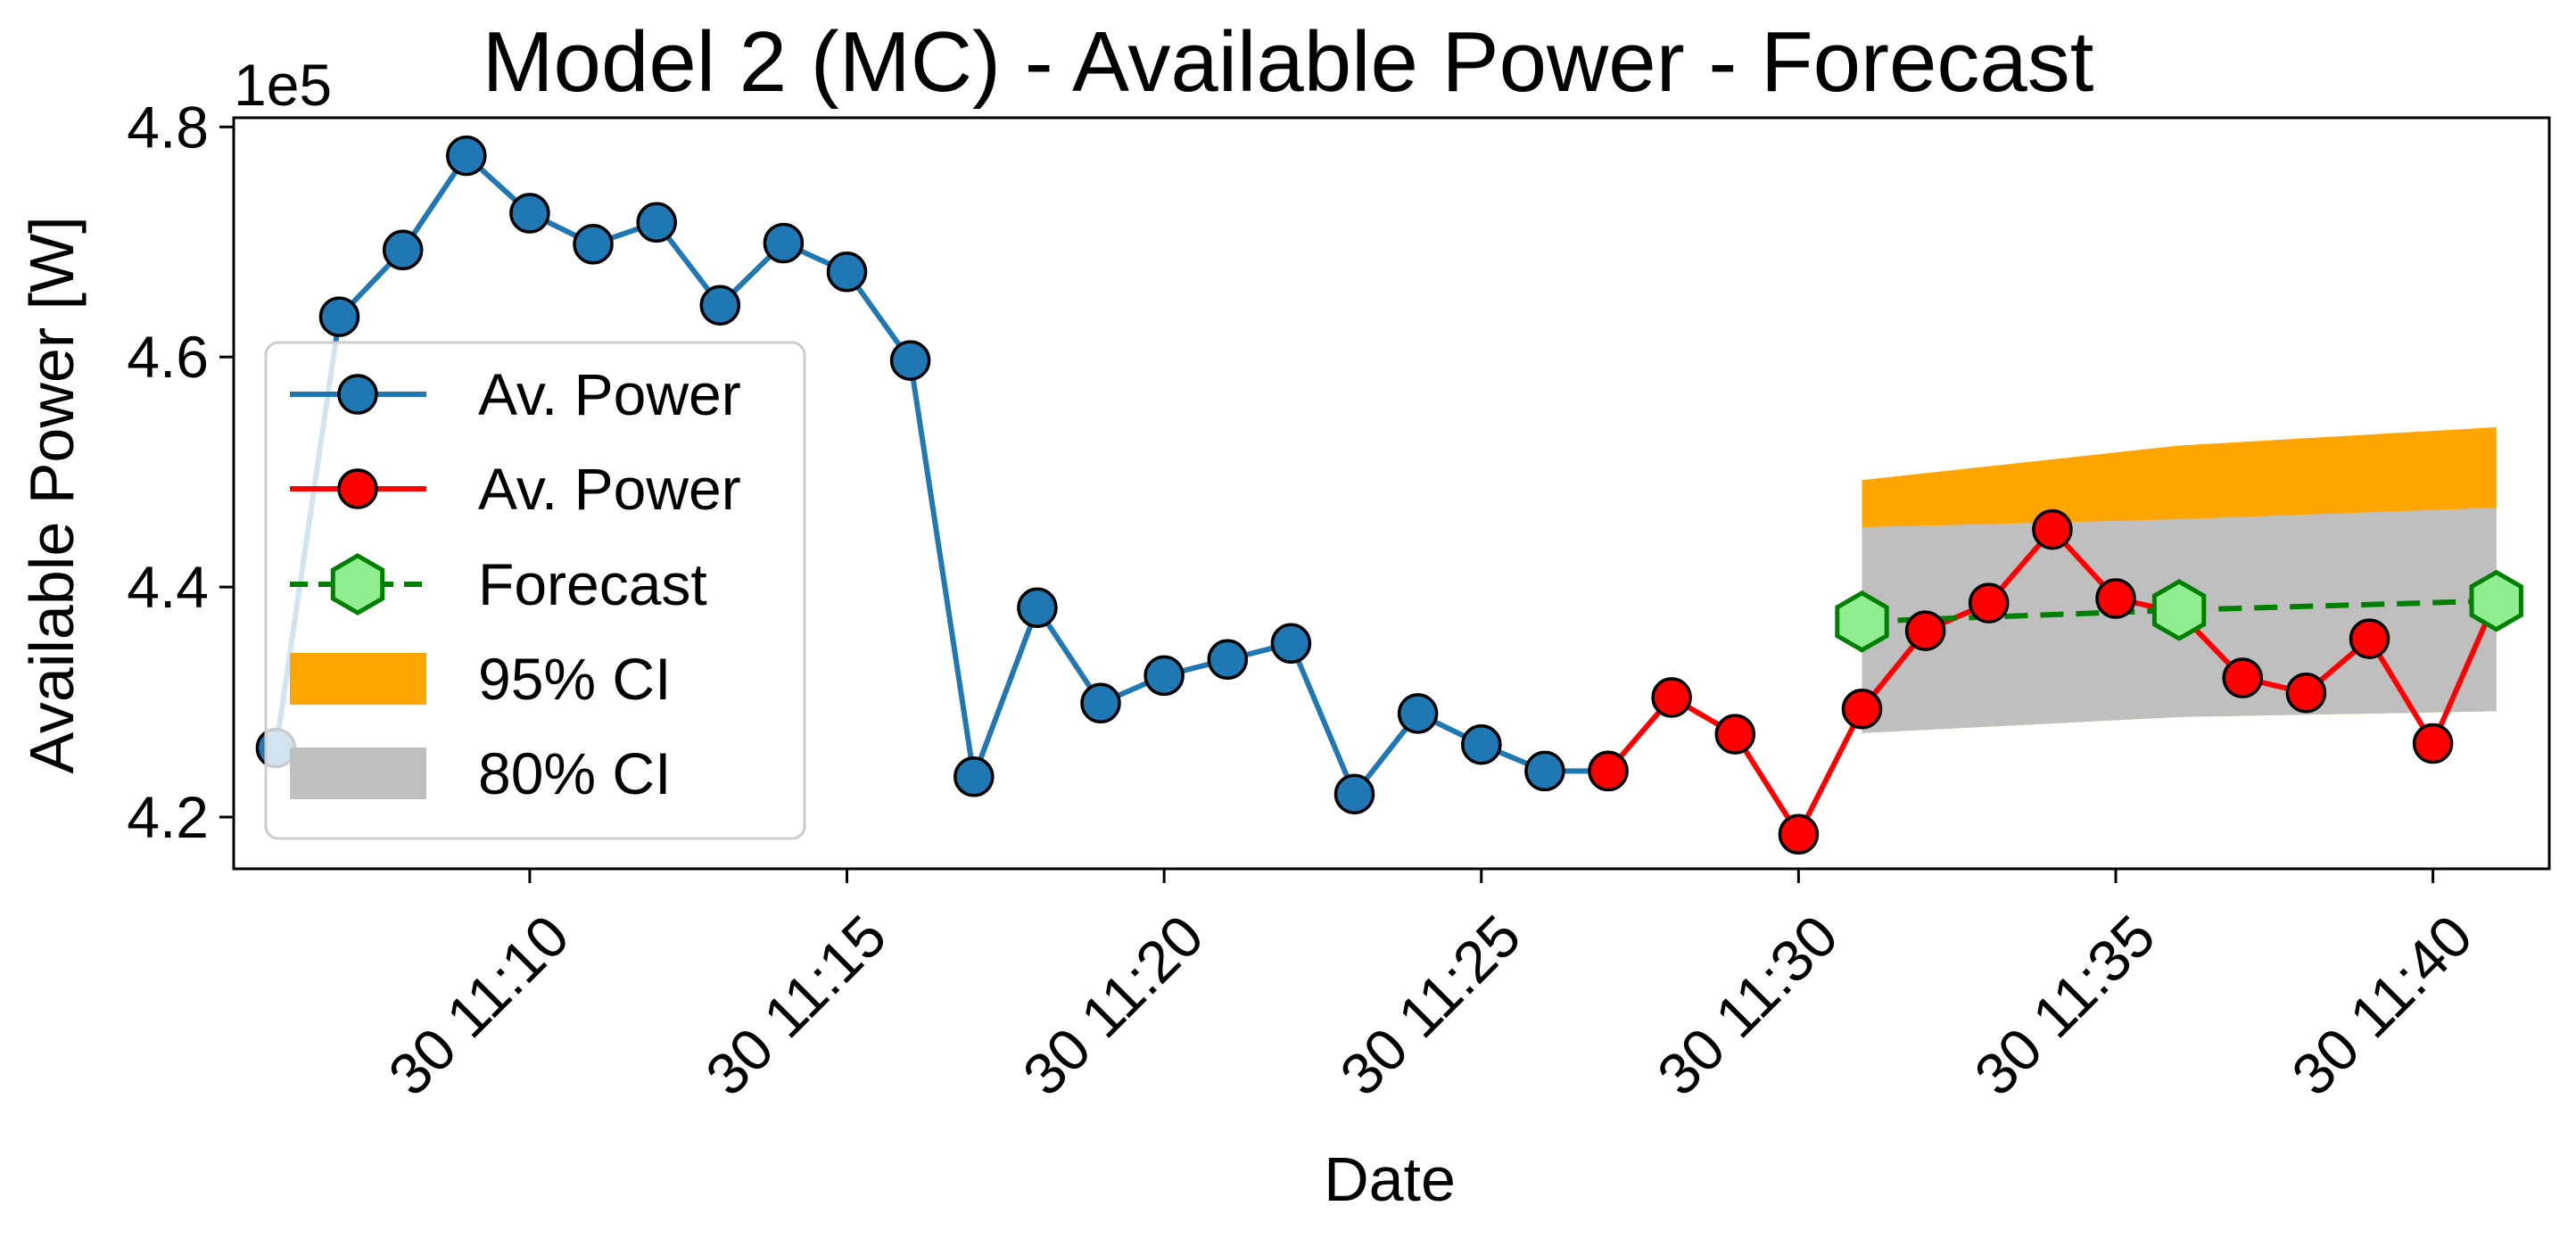 The height and width of the screenshot is (1239, 2576). What do you see at coordinates (575, 679) in the screenshot?
I see `legend-entry-label: 95% CI` at bounding box center [575, 679].